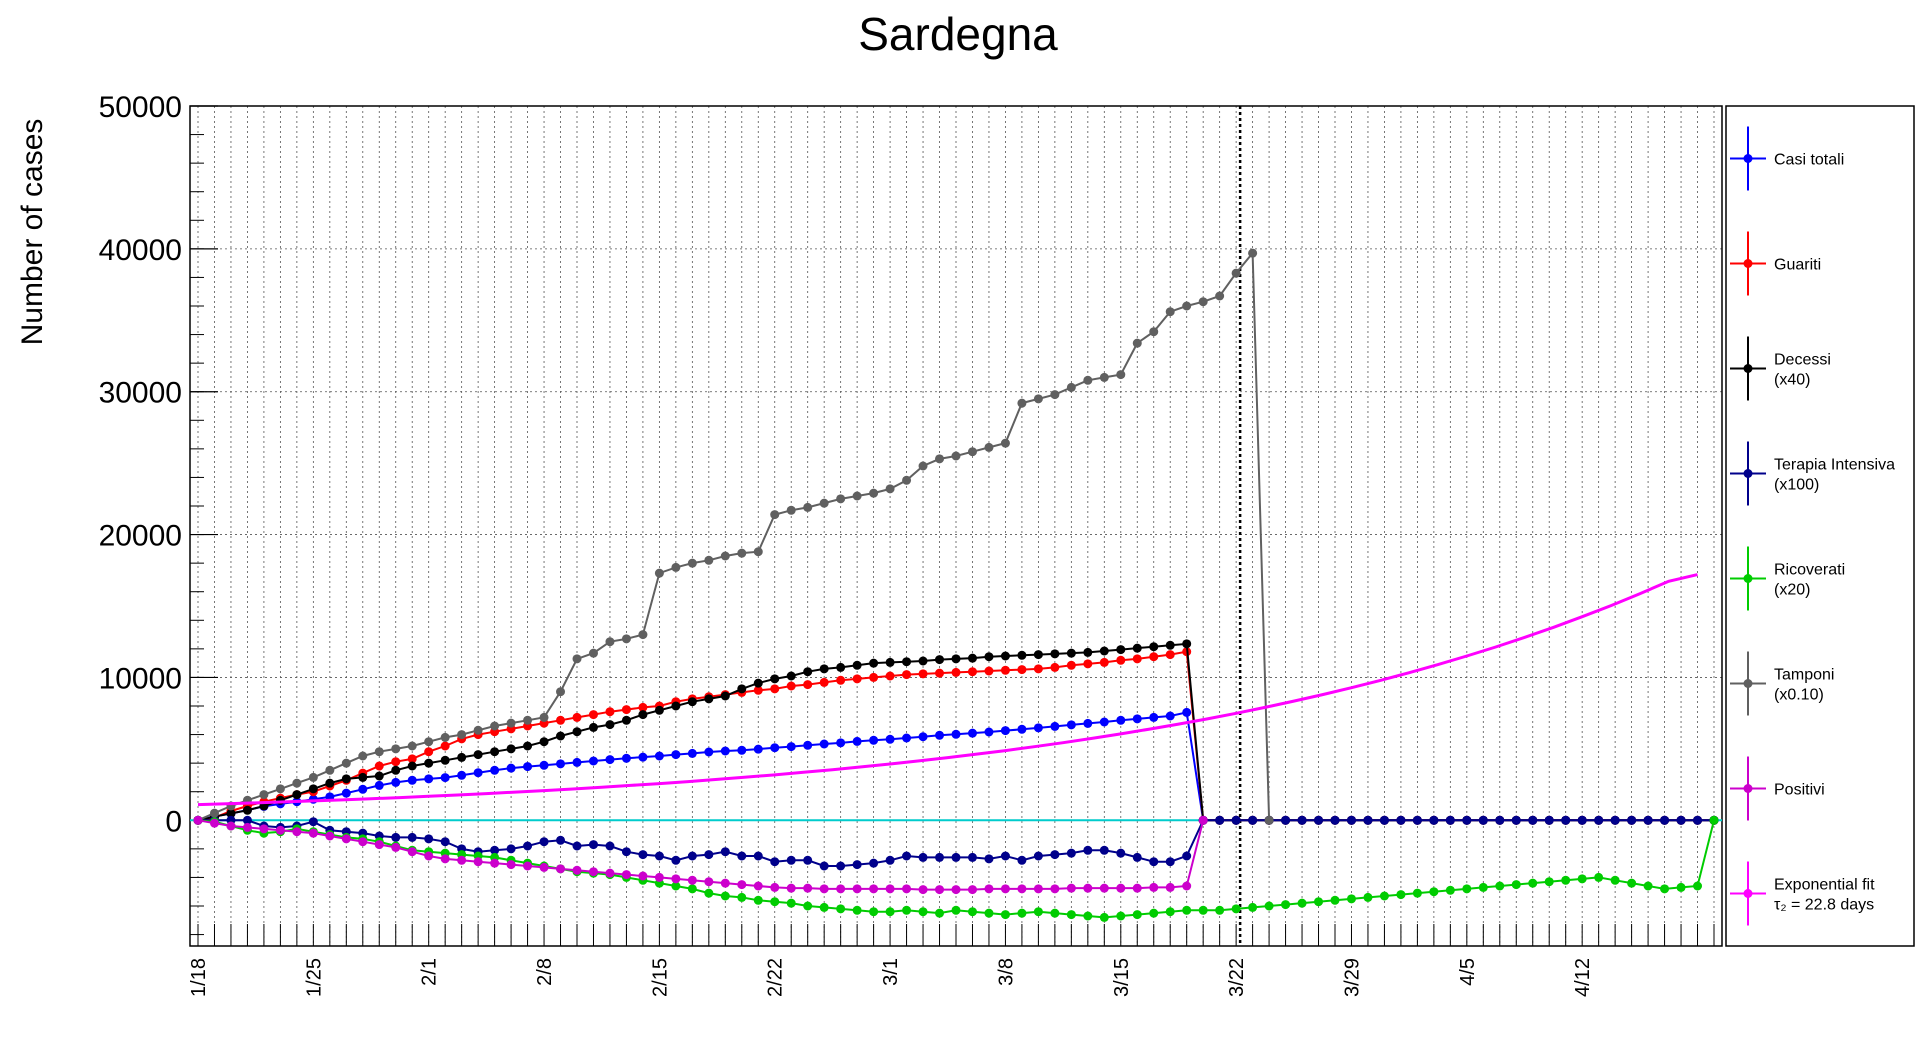  What do you see at coordinates (1237, 977) in the screenshot?
I see `x-tick-label: 3/22` at bounding box center [1237, 977].